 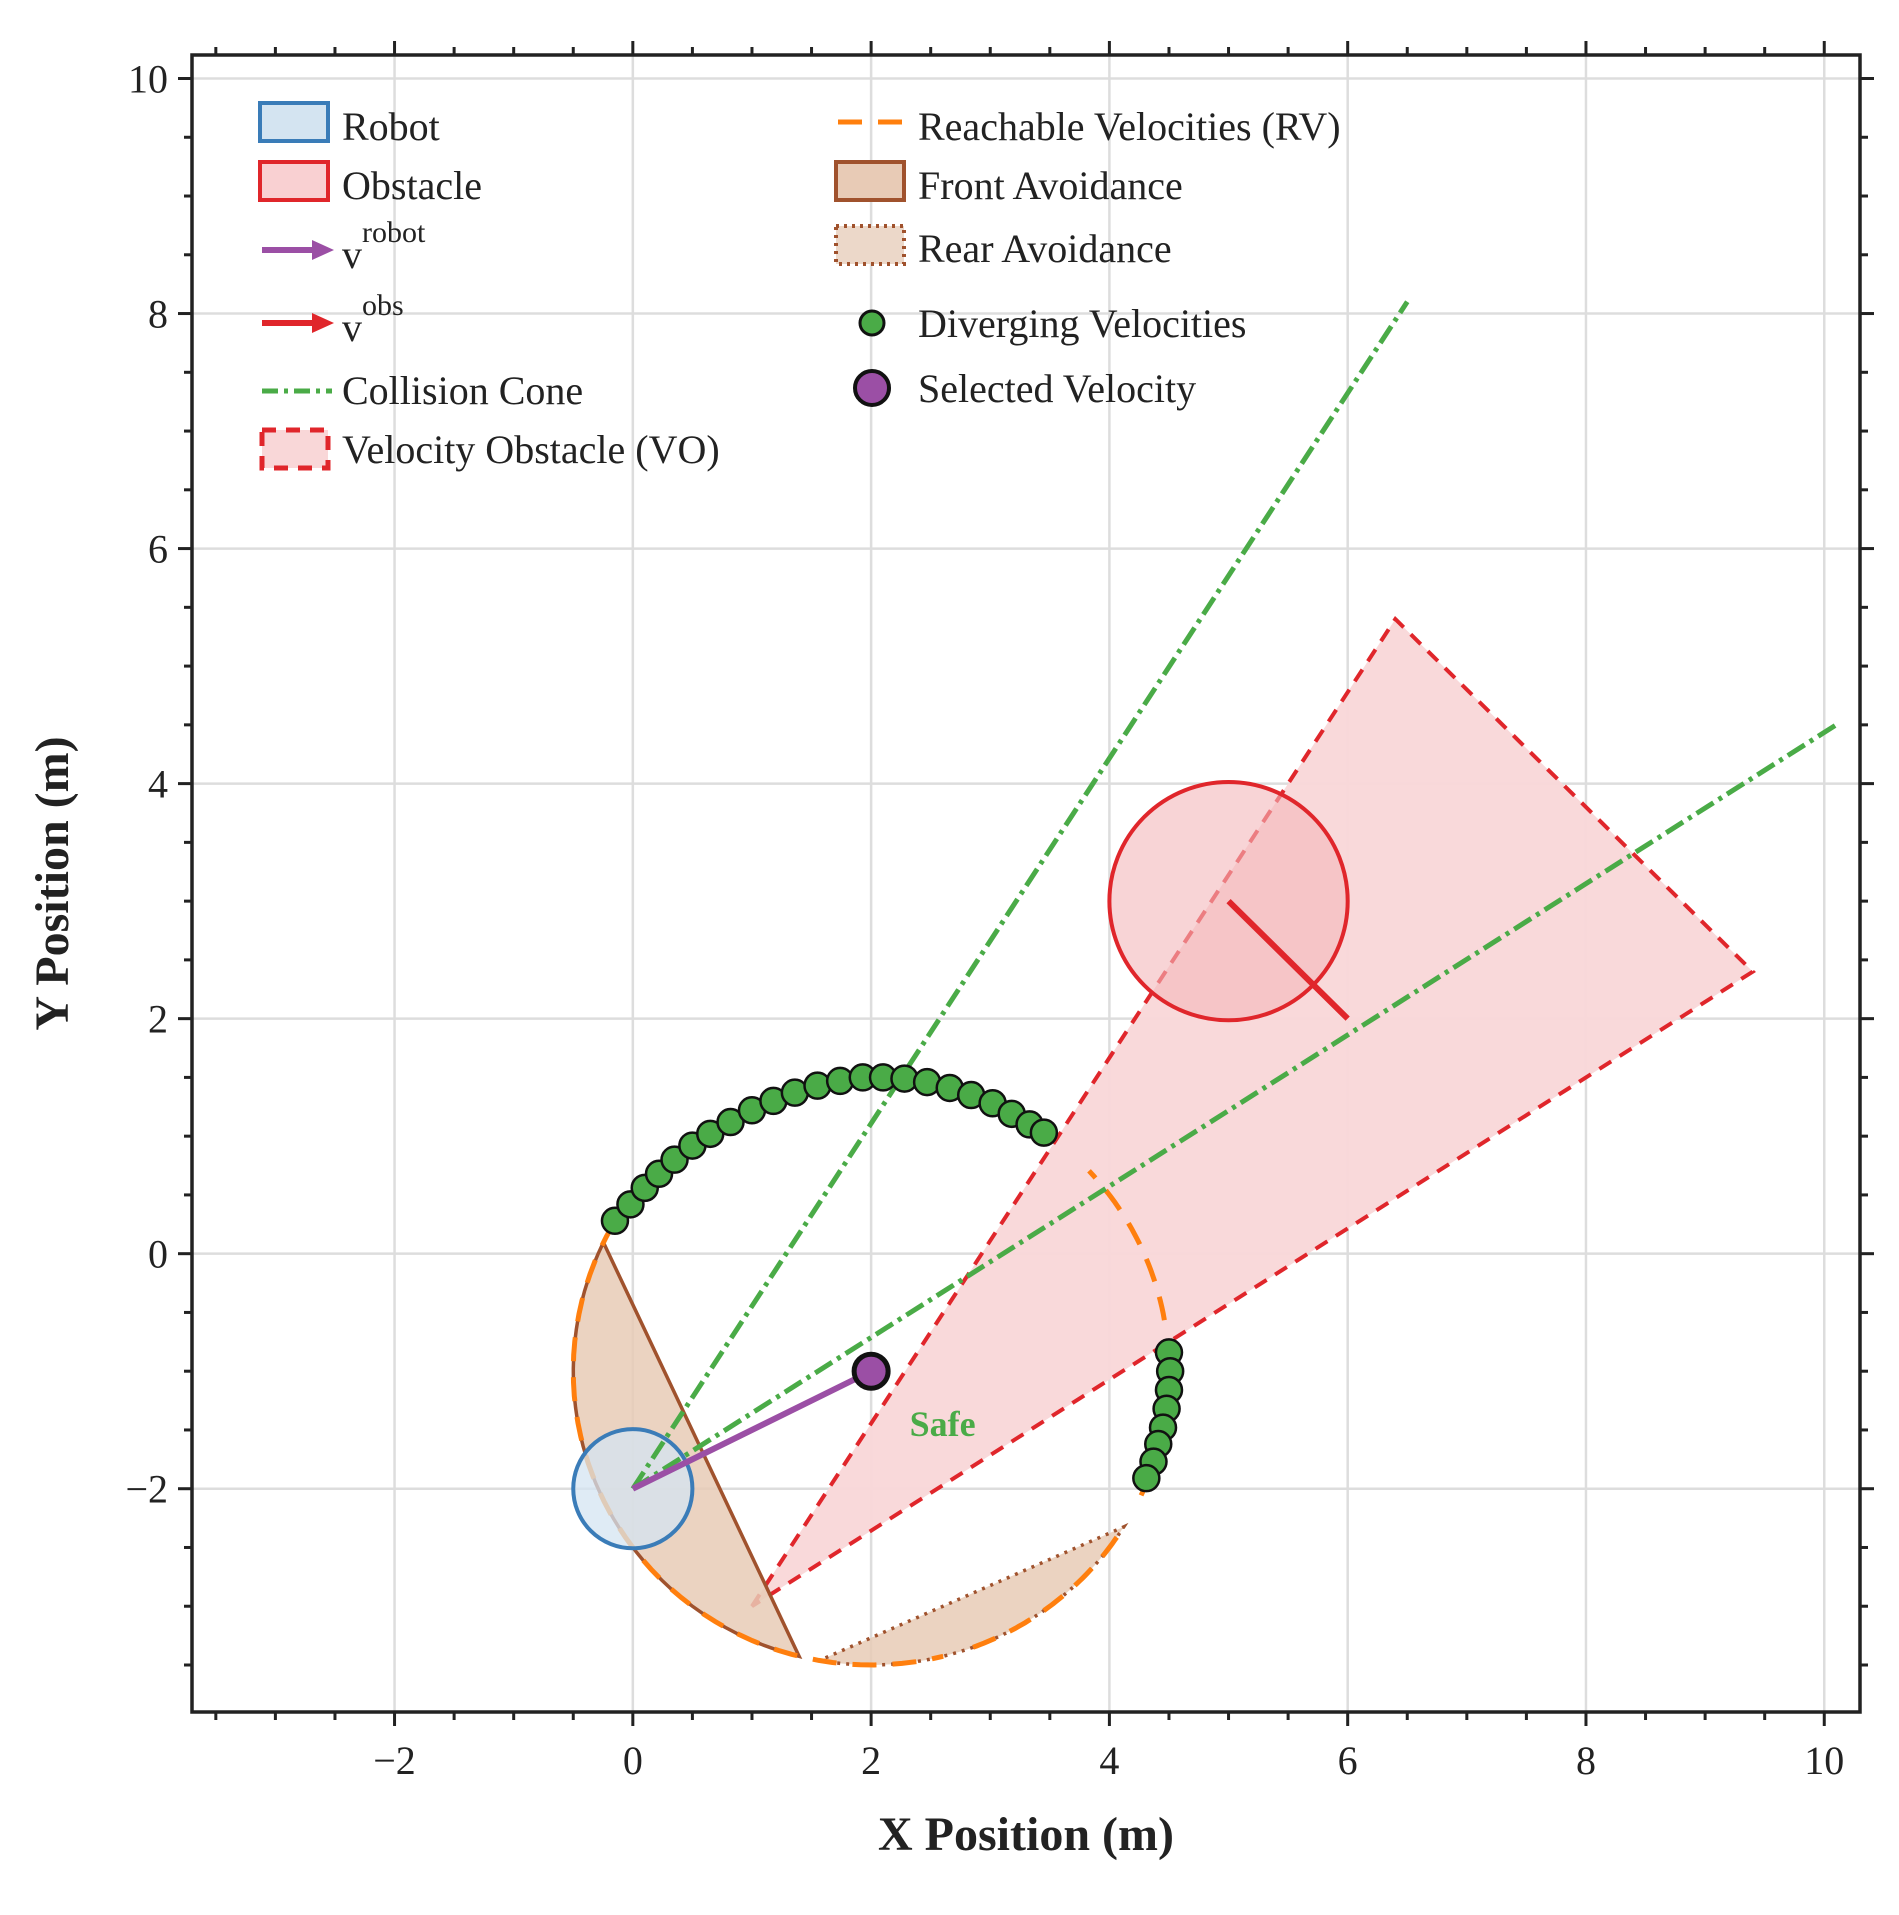 What do you see at coordinates (871, 1371) in the screenshot?
I see `selected-velocity-point` at bounding box center [871, 1371].